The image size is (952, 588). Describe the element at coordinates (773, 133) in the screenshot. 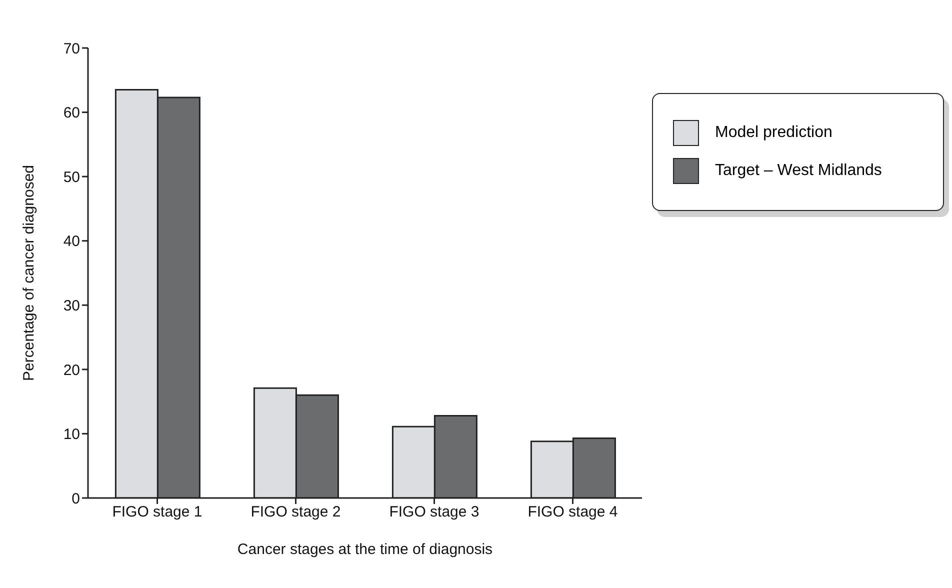

I see `legend-label: Model prediction` at that location.